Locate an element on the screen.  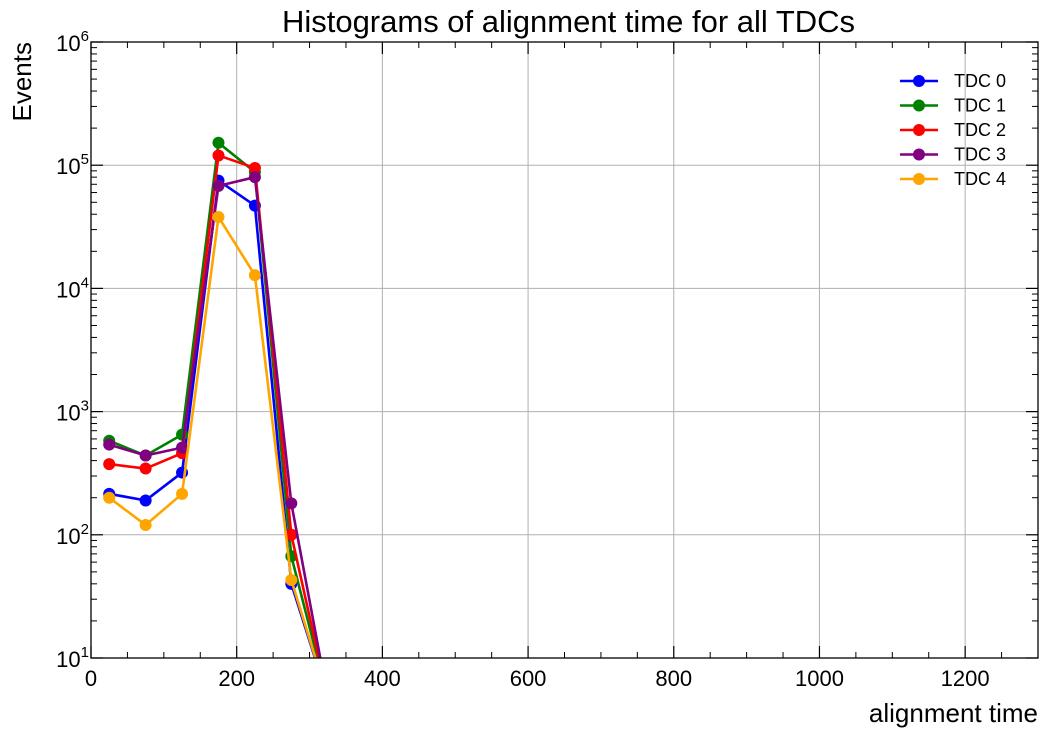
y-tick-label: 10⁴ is located at coordinates (72, 288).